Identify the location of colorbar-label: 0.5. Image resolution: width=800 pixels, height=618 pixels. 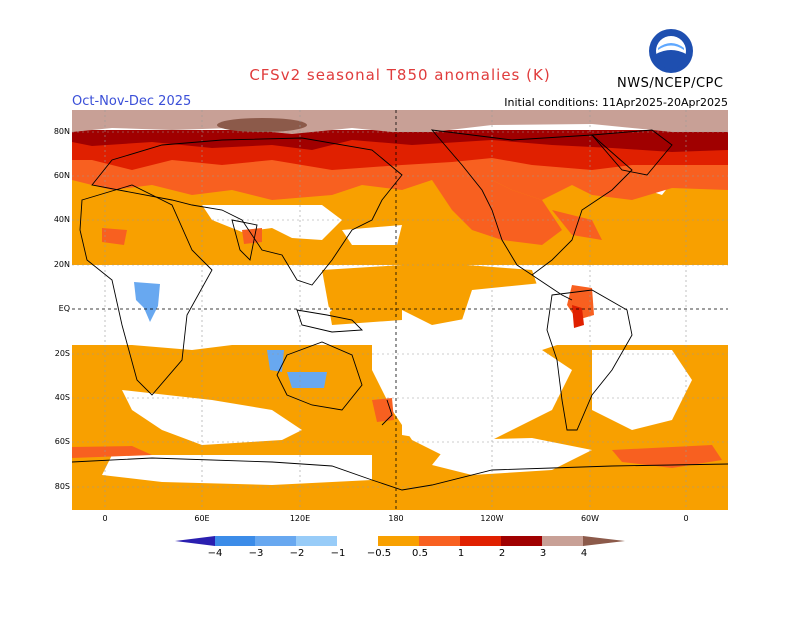
(420, 553).